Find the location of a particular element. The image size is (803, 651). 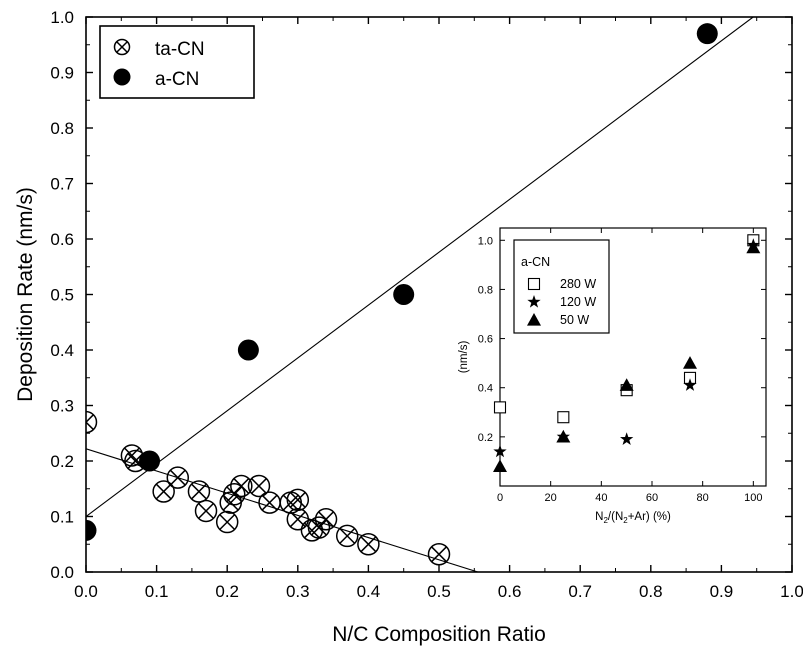

inset-x-tick-label: 60 is located at coordinates (652, 498).